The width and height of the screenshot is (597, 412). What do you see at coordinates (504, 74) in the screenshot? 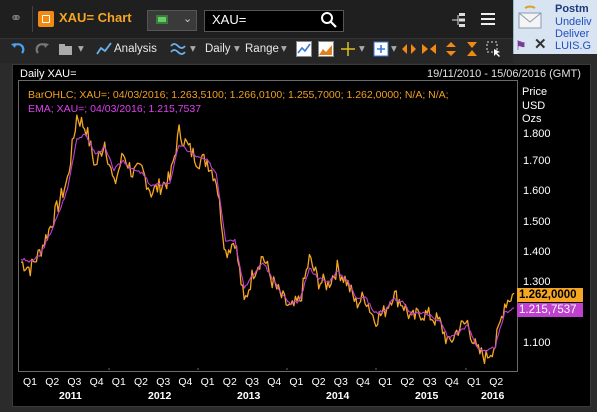
I see `date-range: 19/11/2010 - 15/06/2016 (GMT)` at bounding box center [504, 74].